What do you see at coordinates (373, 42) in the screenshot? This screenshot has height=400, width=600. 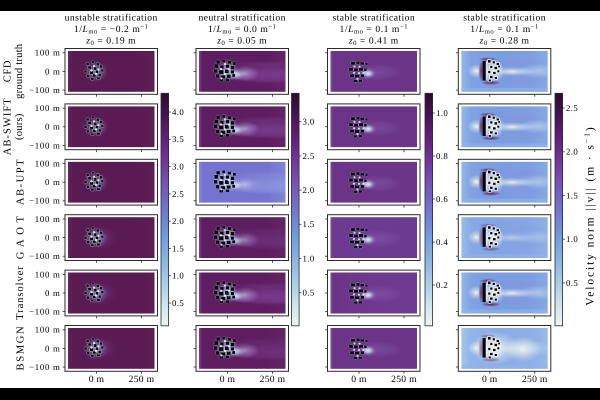 I see `svg-text: z0 = 0.41 m` at bounding box center [373, 42].